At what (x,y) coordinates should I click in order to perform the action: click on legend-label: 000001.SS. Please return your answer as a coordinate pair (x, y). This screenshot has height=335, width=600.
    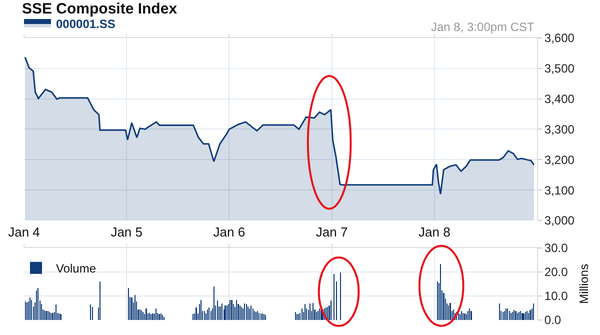
    Looking at the image, I should click on (86, 24).